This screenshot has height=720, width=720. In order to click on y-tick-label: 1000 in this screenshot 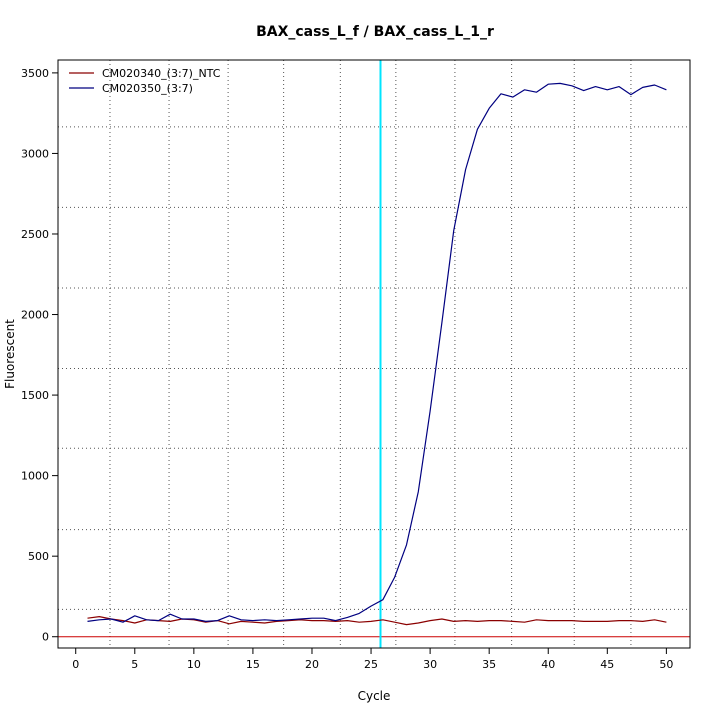, I will do `click(35, 476)`.